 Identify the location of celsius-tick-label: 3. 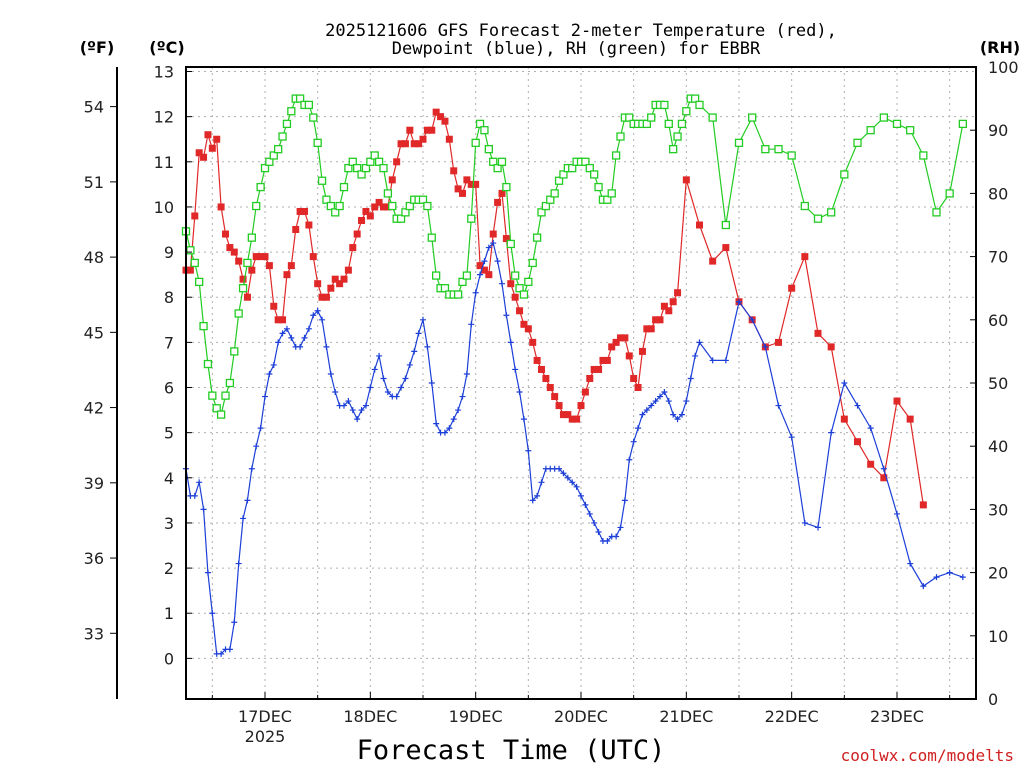
(169, 523).